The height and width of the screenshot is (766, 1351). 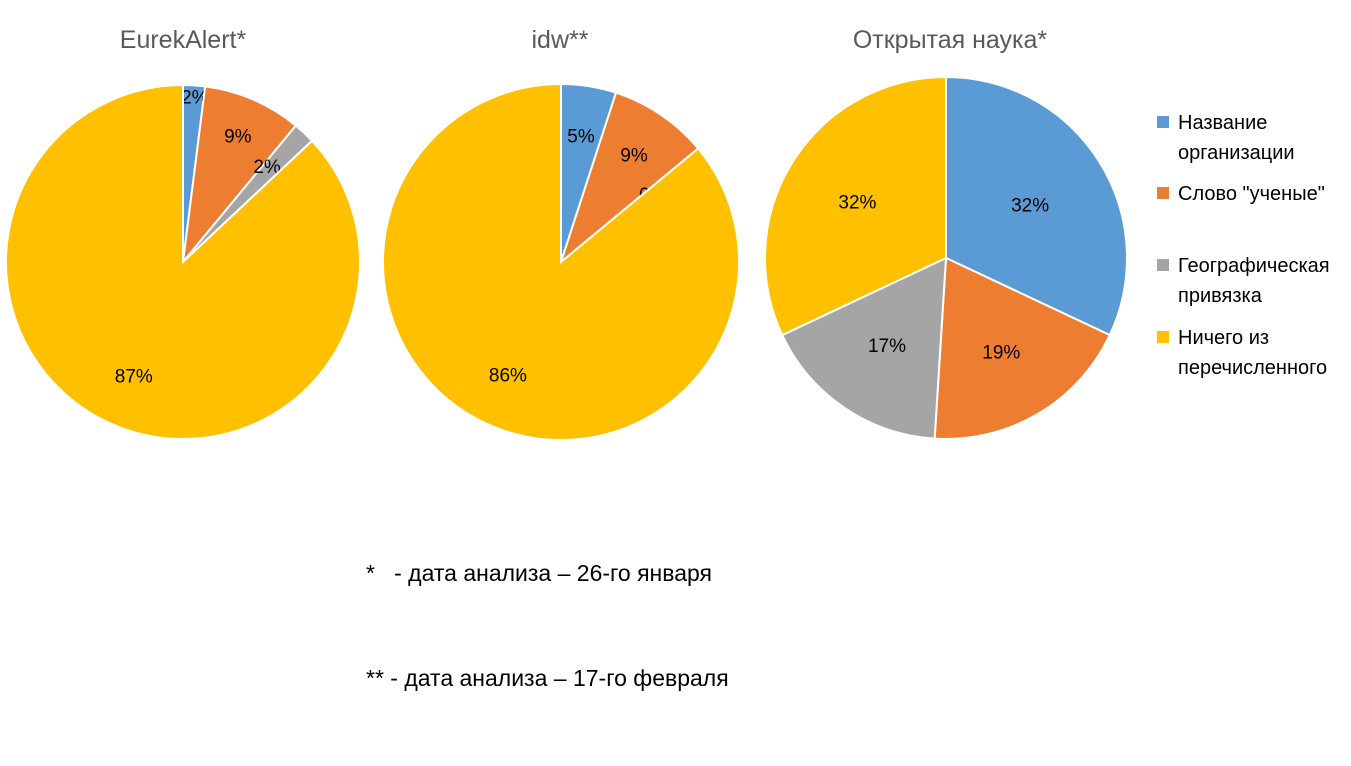 What do you see at coordinates (1253, 353) in the screenshot?
I see `legend-label: Ничего из перечисленного` at bounding box center [1253, 353].